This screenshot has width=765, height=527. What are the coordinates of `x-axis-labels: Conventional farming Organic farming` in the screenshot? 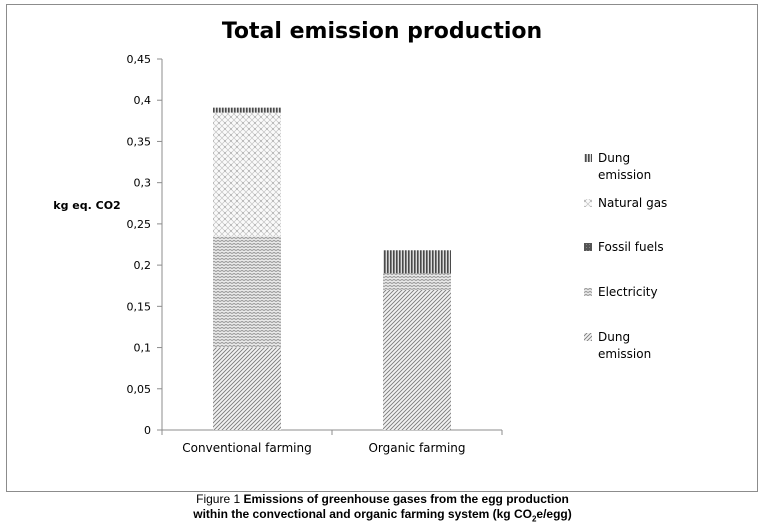 It's located at (323, 448).